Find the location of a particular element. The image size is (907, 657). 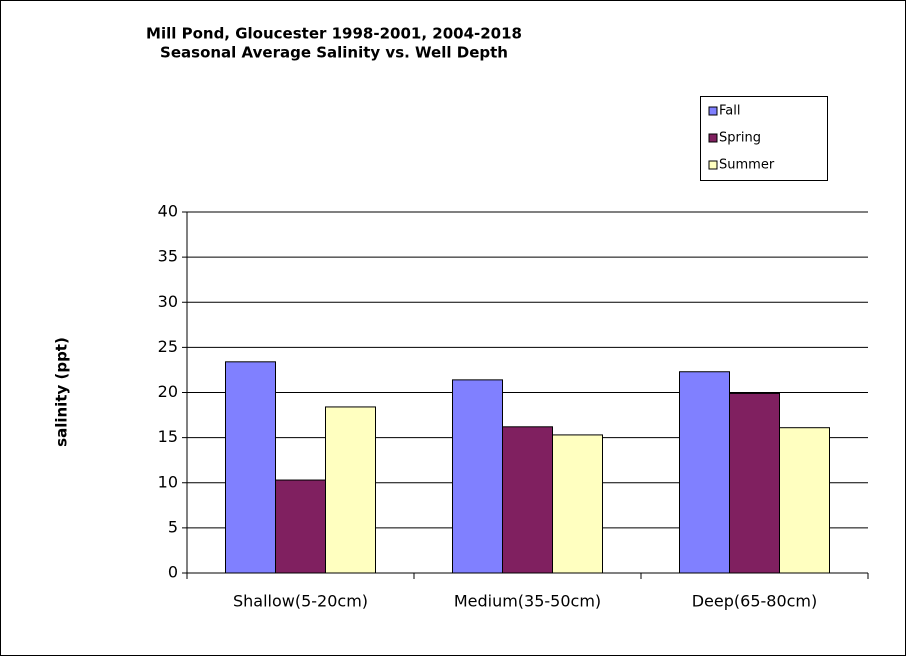

y-tick-label: 0 is located at coordinates (173, 572).